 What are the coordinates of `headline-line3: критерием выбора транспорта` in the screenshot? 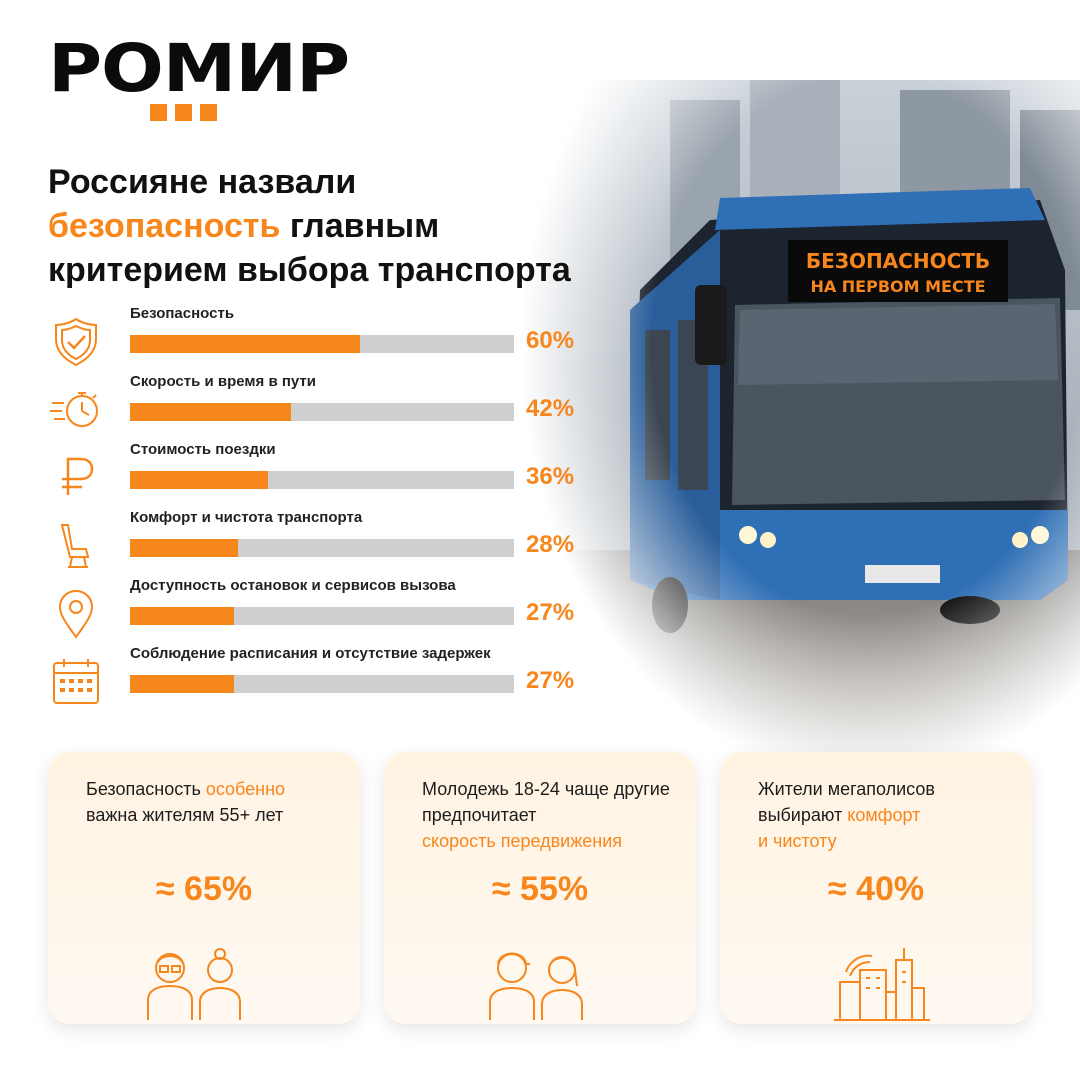 It's located at (309, 270).